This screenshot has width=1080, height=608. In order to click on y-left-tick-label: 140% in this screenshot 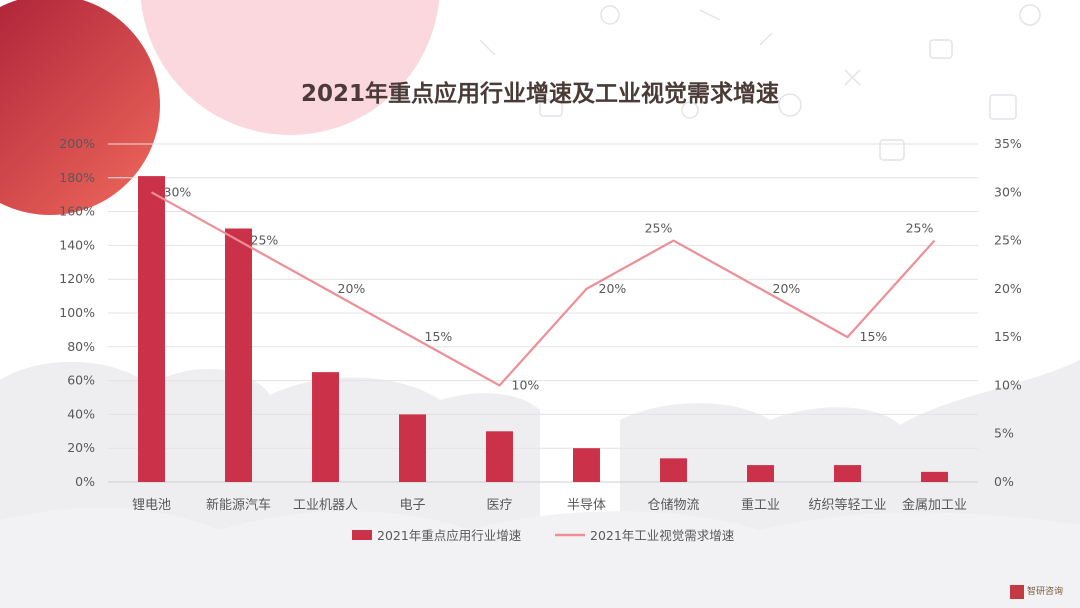, I will do `click(77, 244)`.